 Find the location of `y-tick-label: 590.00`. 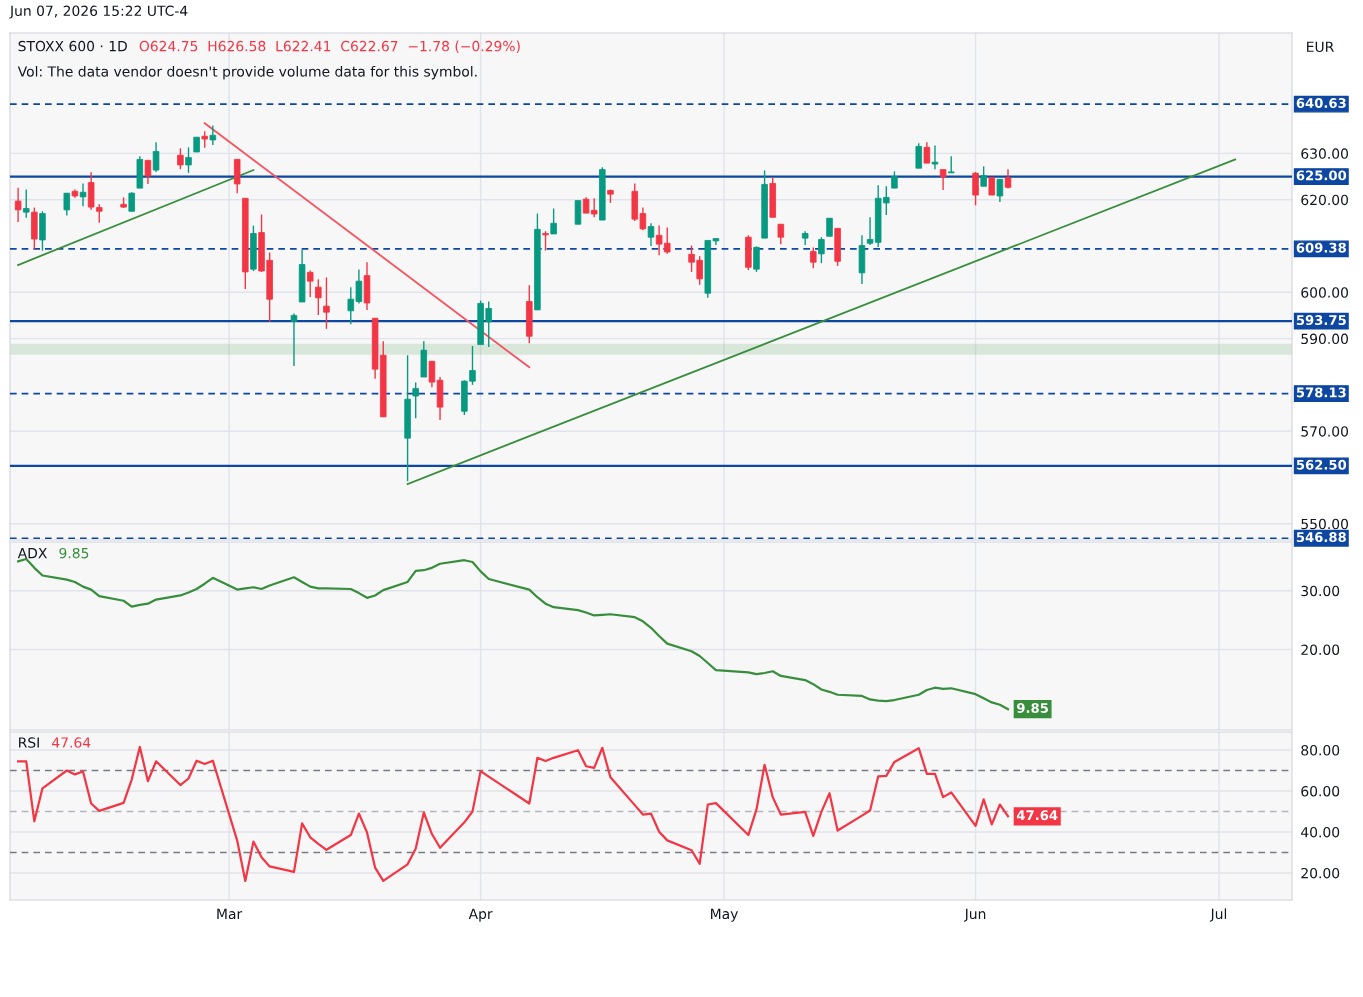

y-tick-label: 590.00 is located at coordinates (1325, 339).